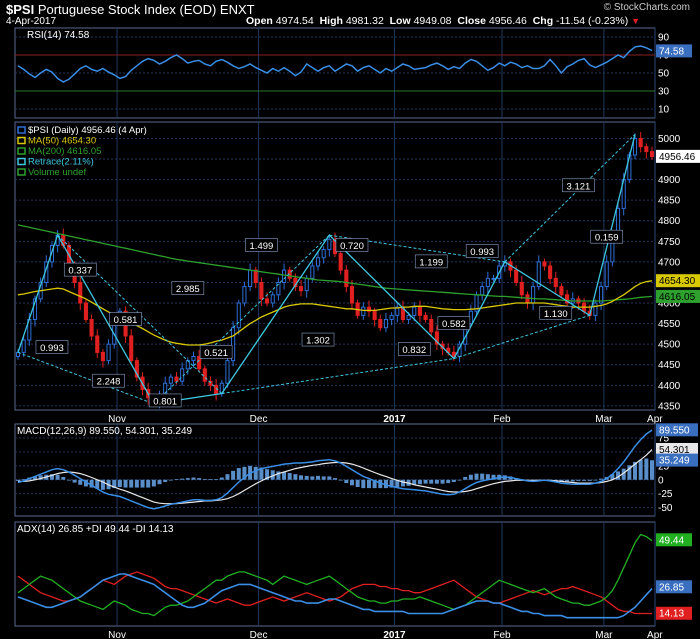 Image resolution: width=700 pixels, height=639 pixels. I want to click on y-tick-label: 4450, so click(669, 365).